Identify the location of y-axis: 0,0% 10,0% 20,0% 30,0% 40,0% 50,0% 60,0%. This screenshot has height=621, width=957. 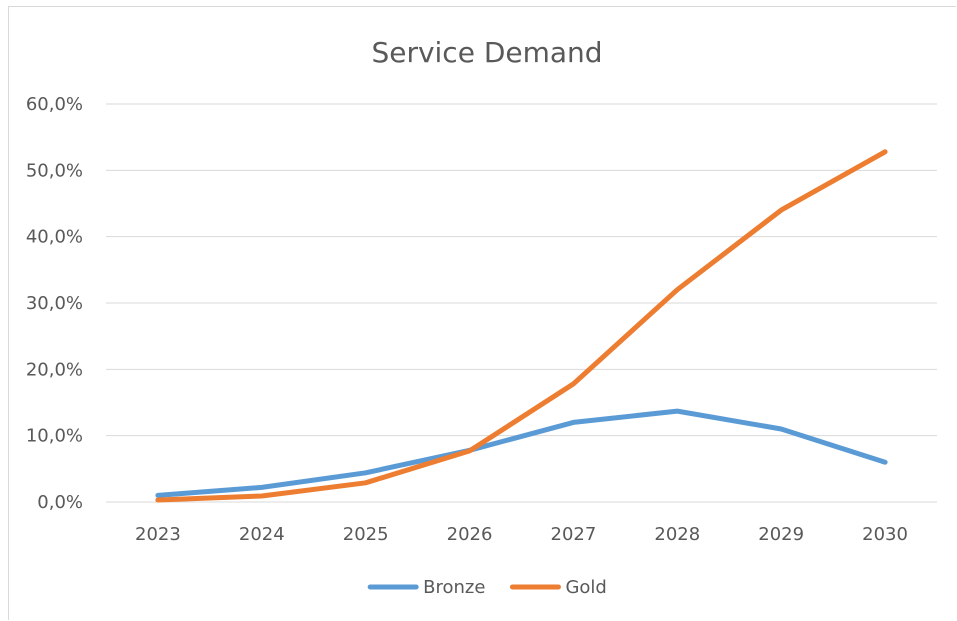
(54, 303).